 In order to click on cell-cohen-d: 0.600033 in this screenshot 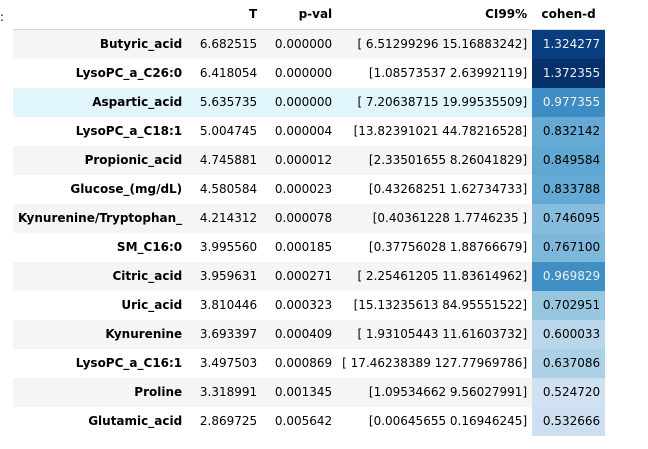, I will do `click(569, 334)`.